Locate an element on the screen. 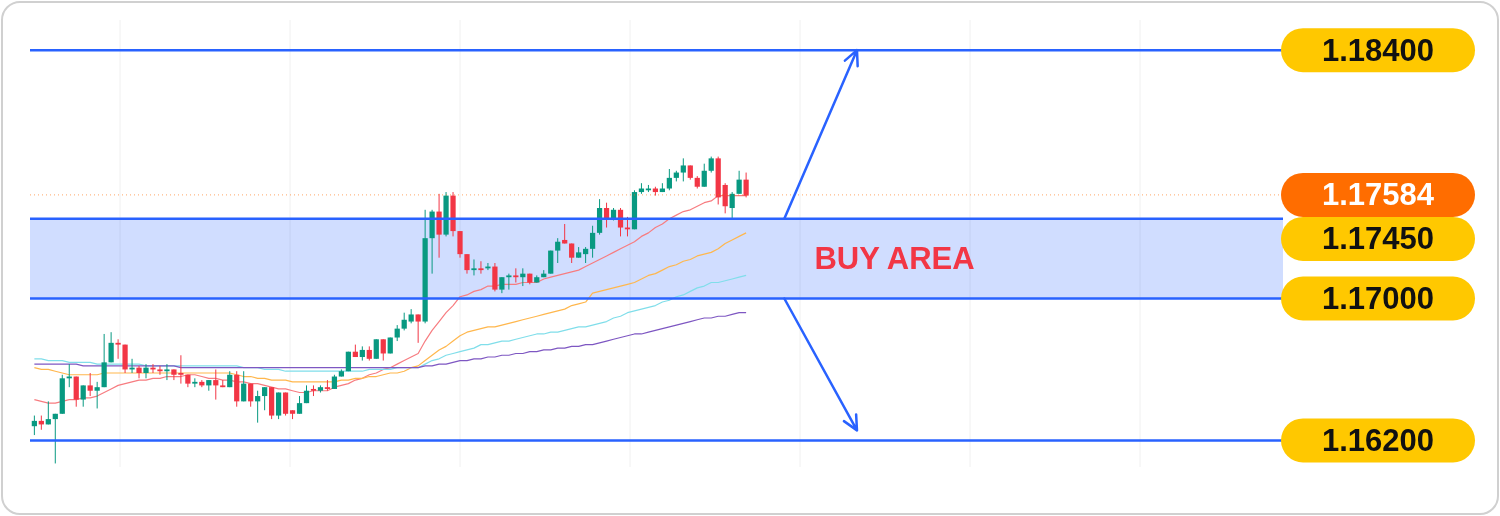  y-tick-label: 1.18400 is located at coordinates (1378, 50).